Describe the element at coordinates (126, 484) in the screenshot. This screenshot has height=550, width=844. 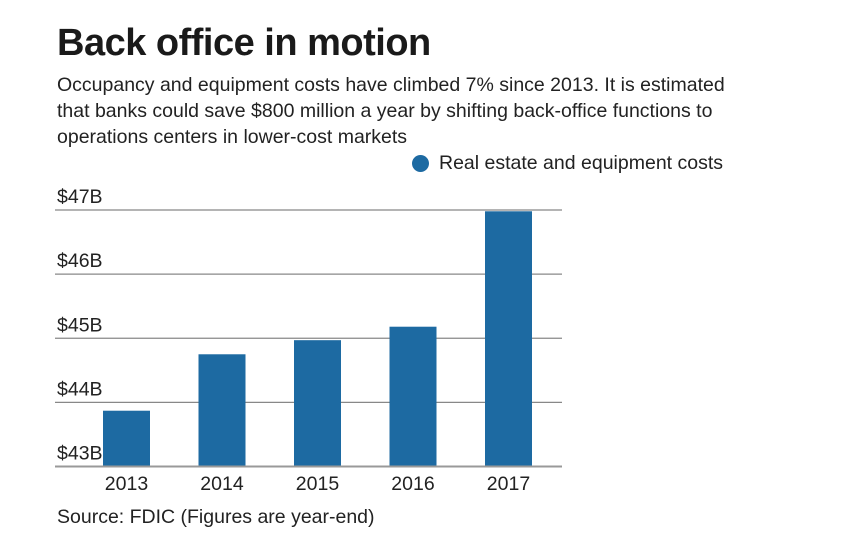
I see `x-tick-label: 2013` at that location.